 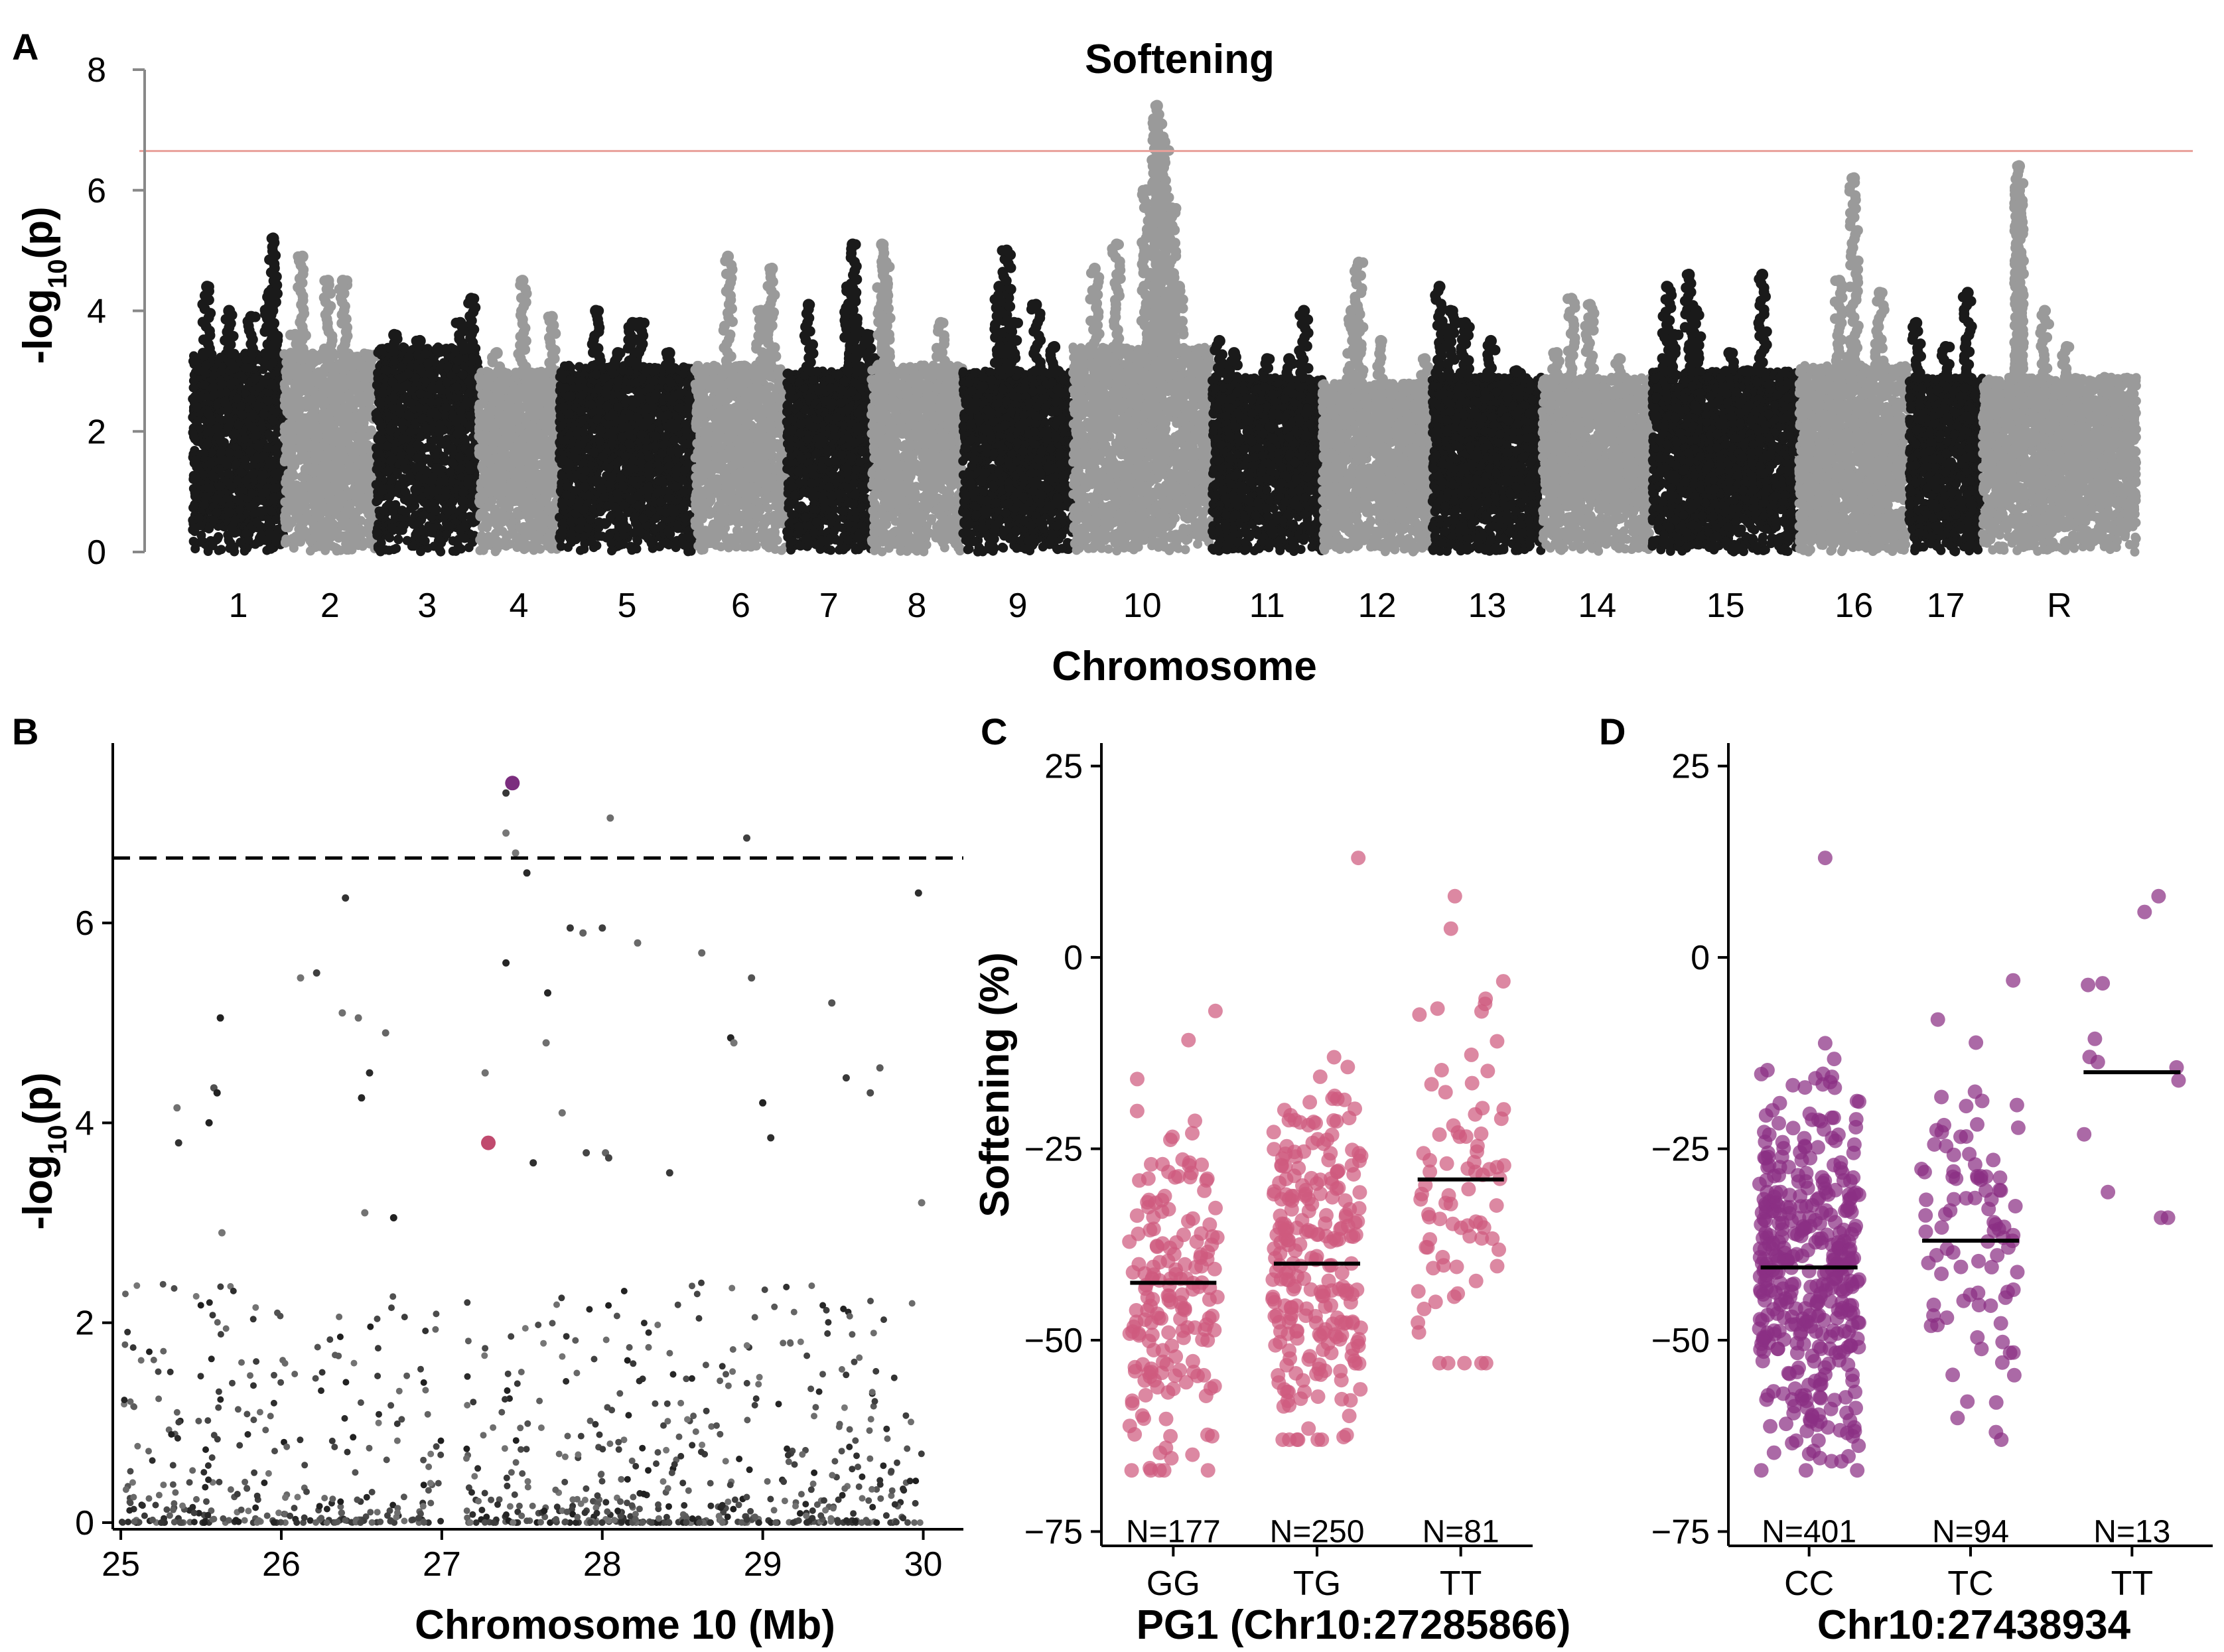 I want to click on panel-letter-d: D, so click(x=1612, y=732).